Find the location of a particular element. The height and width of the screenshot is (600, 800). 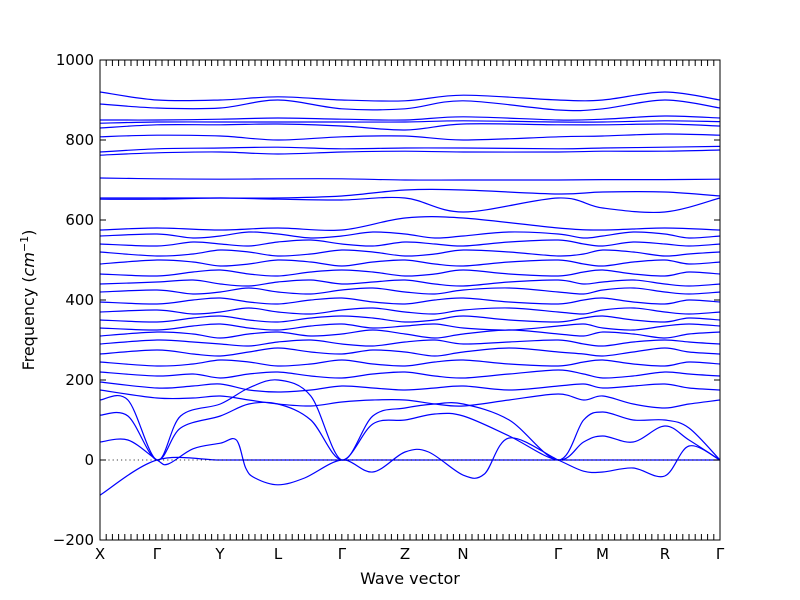

y-tick-label: 0 is located at coordinates (89, 460).